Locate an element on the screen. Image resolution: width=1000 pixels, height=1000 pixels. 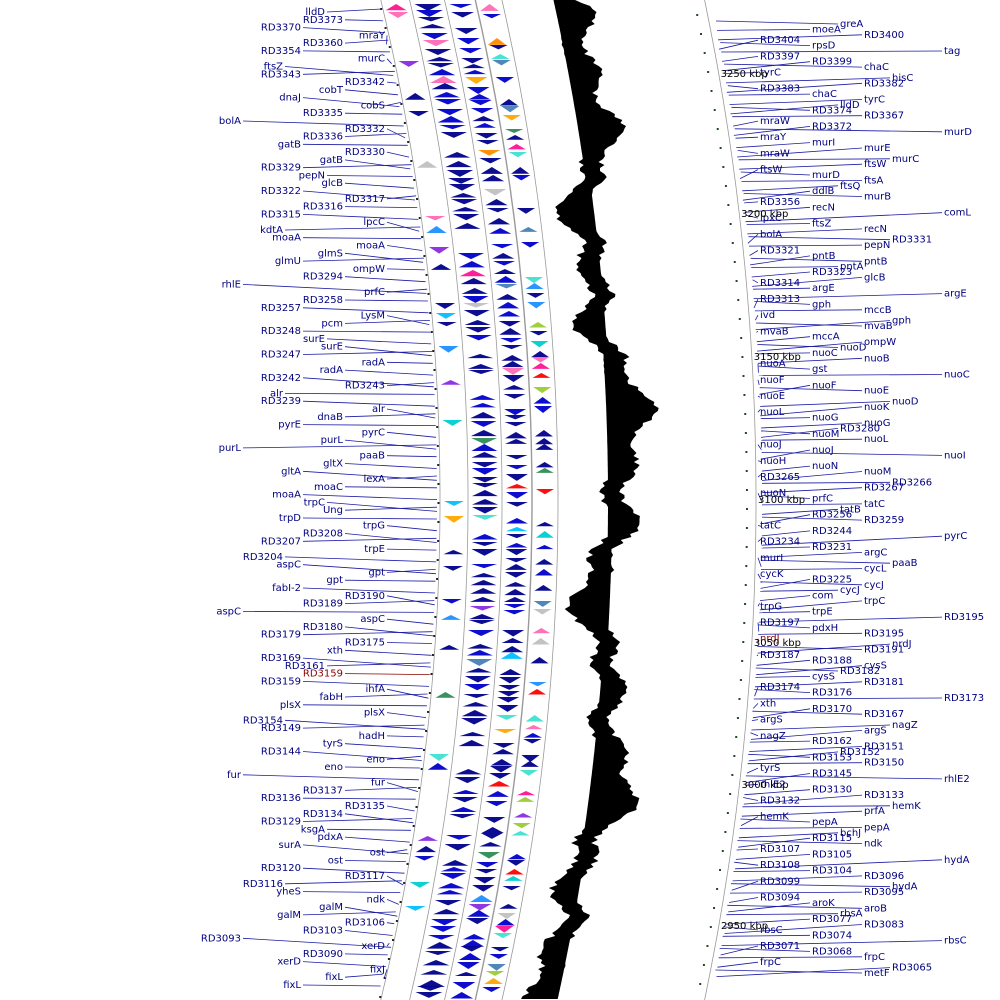
gene-label: RD3382 is located at coordinates (884, 83).